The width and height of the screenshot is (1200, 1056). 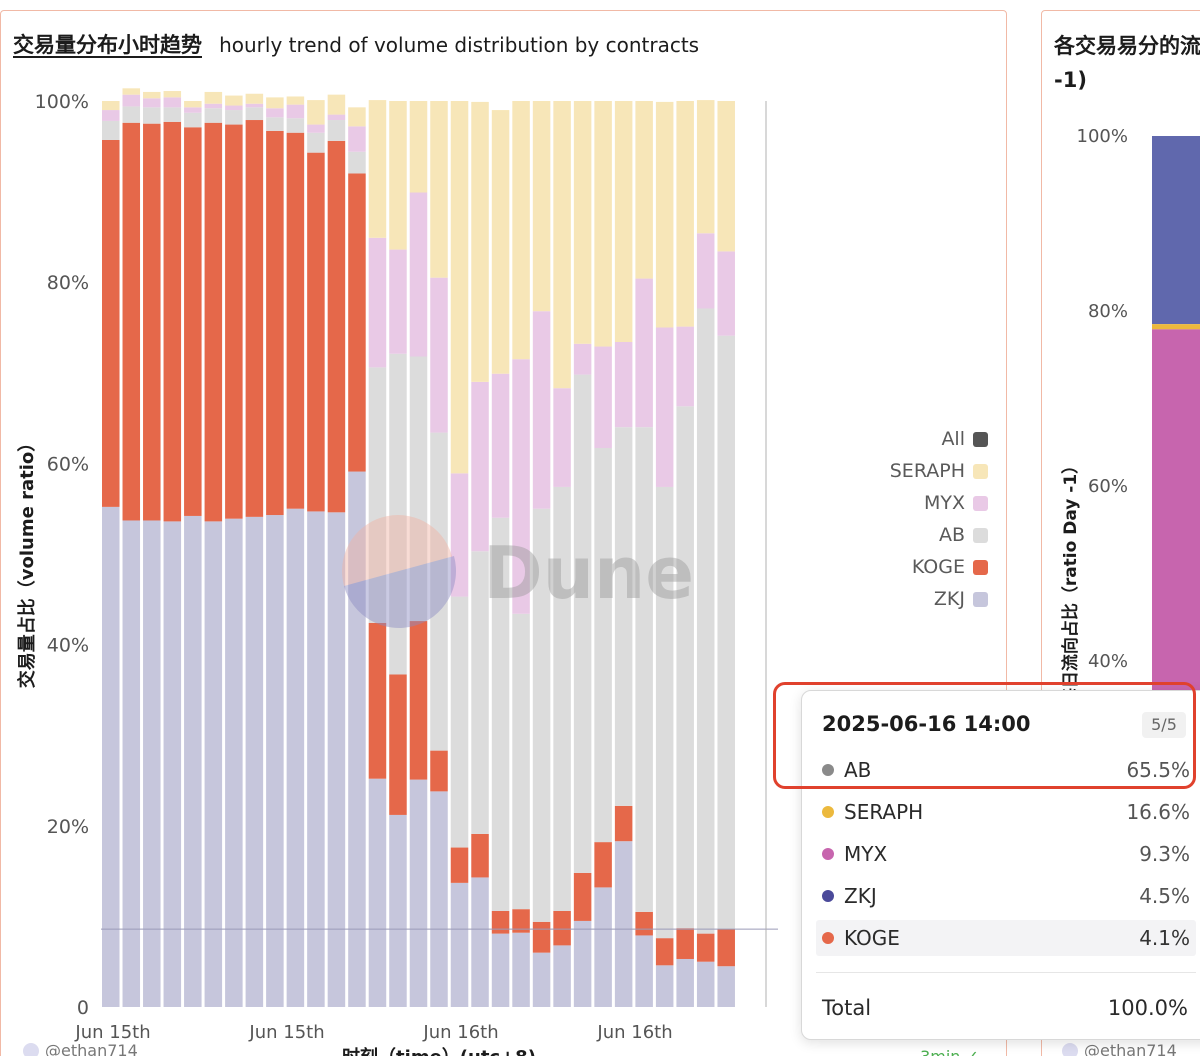 What do you see at coordinates (891, 1051) in the screenshot?
I see `ellipsis-icon: ⋯` at bounding box center [891, 1051].